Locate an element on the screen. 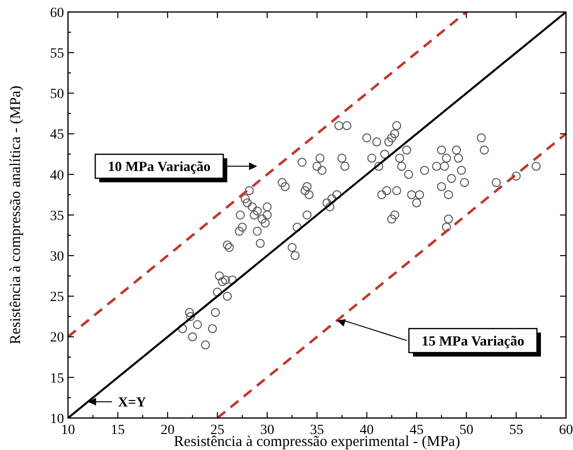  y-tick-label: 40 is located at coordinates (57, 176).